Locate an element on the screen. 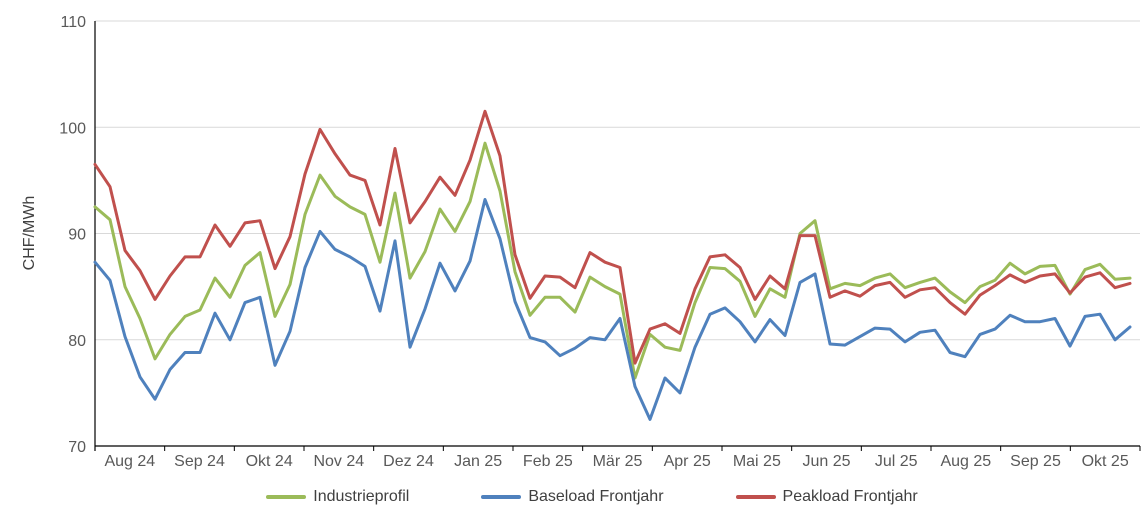  x-tick-label: Sep 25 is located at coordinates (1035, 461).